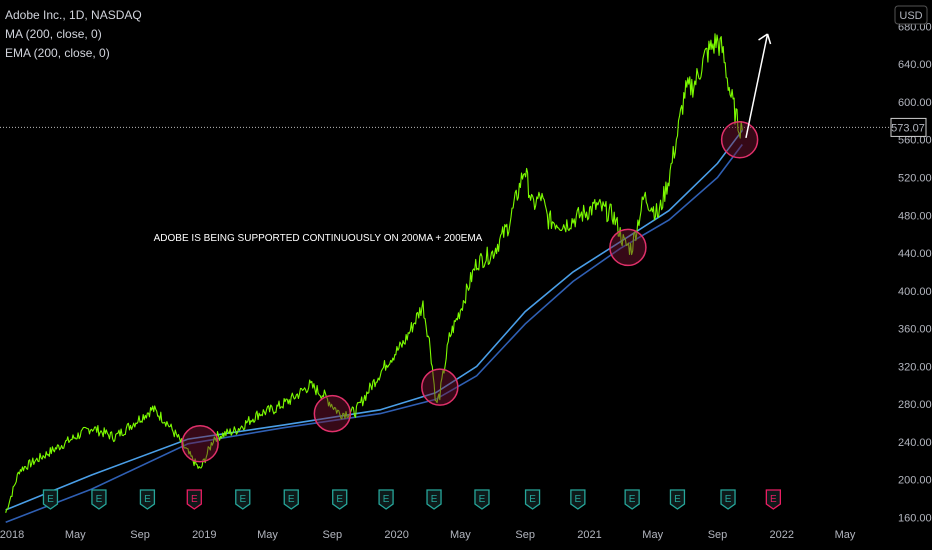 Image resolution: width=932 pixels, height=550 pixels. Describe the element at coordinates (765, 39) in the screenshot. I see `arrow-head-icon` at that location.